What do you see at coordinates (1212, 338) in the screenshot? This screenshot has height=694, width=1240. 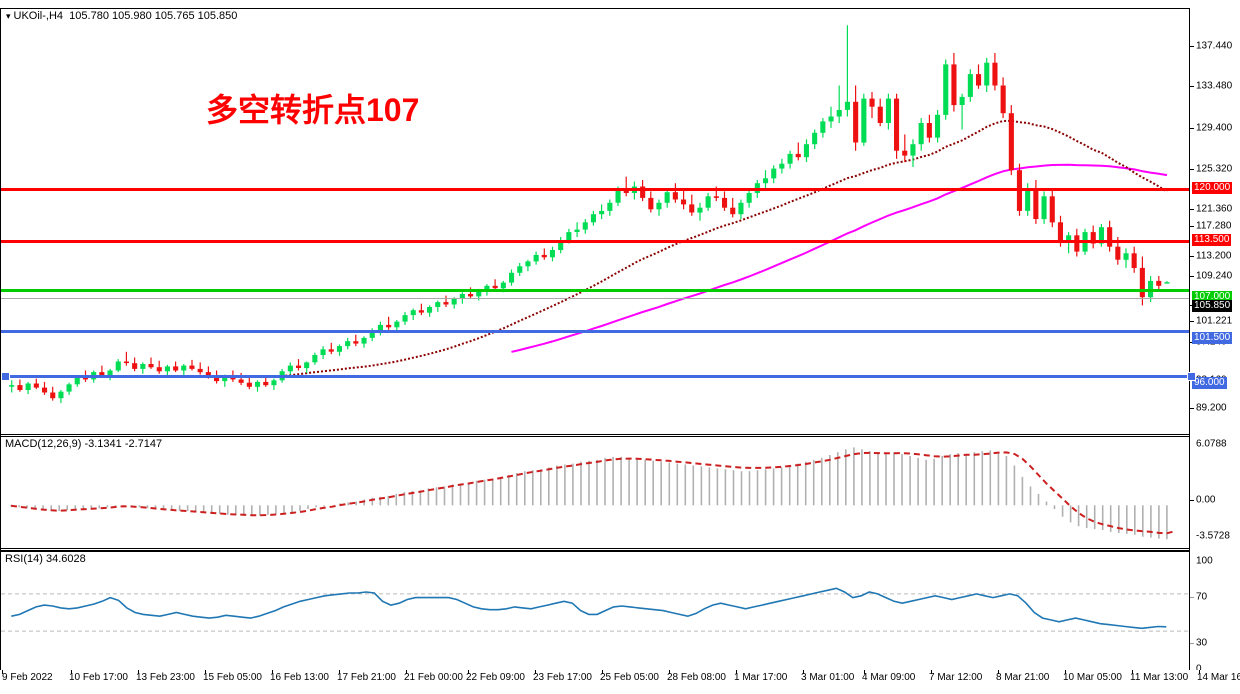 I see `price-tag-101-500: 101.500` at bounding box center [1212, 338].